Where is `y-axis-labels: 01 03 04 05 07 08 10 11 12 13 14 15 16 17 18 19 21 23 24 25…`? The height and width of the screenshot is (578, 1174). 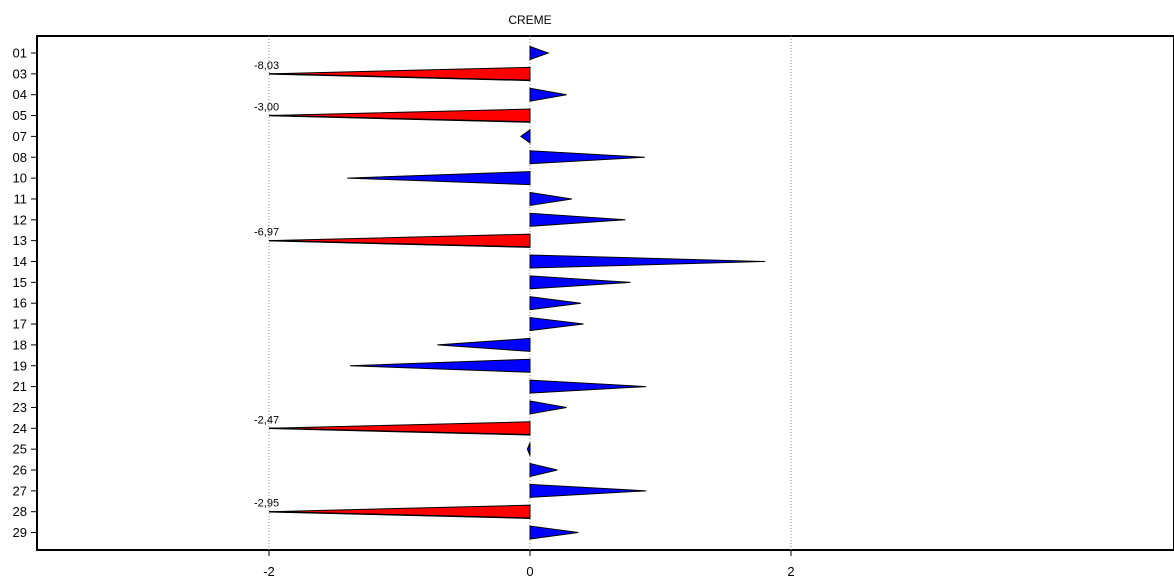
y-axis-labels: 01 03 04 05 07 08 10 11 12 13 14 15 16 17 18 19 21 23 24 25… is located at coordinates (25, 293).